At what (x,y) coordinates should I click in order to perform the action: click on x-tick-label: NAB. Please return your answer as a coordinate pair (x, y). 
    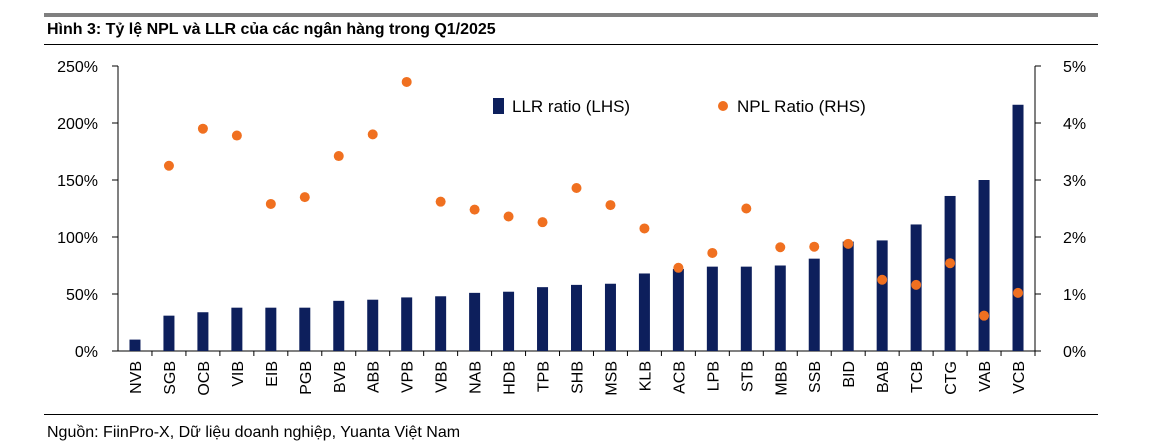
    Looking at the image, I should click on (476, 377).